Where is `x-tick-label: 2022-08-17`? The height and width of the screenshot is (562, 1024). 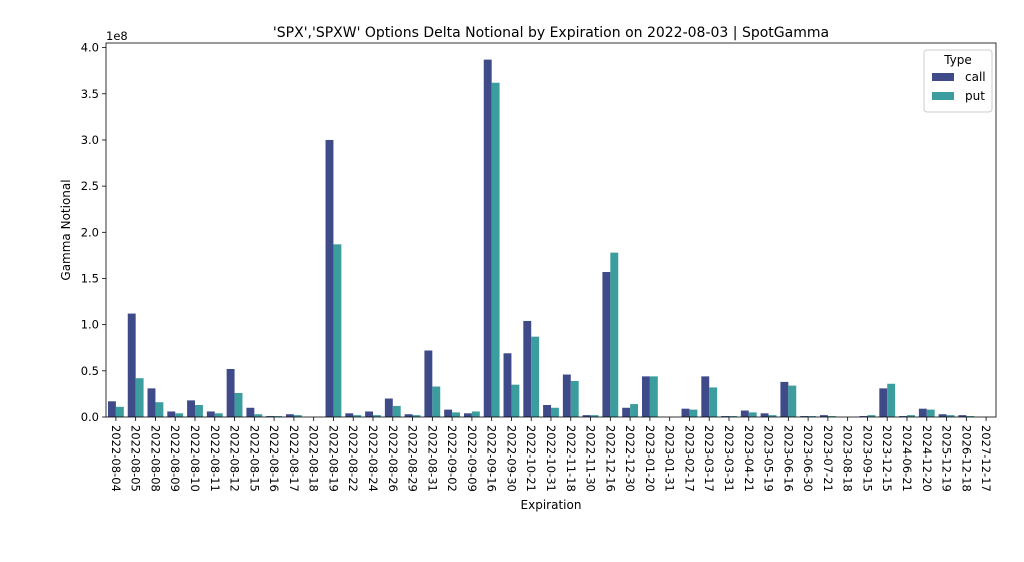 x-tick-label: 2022-08-17 is located at coordinates (294, 458).